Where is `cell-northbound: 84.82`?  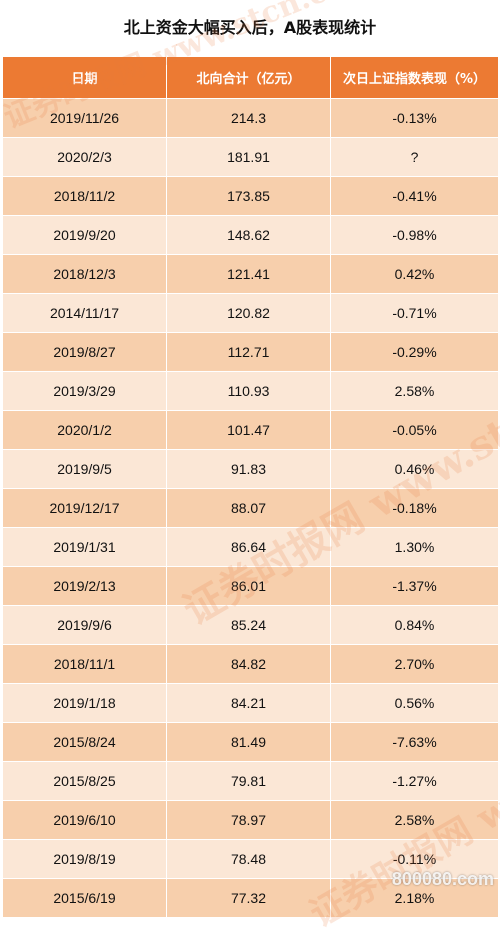 cell-northbound: 84.82 is located at coordinates (248, 664).